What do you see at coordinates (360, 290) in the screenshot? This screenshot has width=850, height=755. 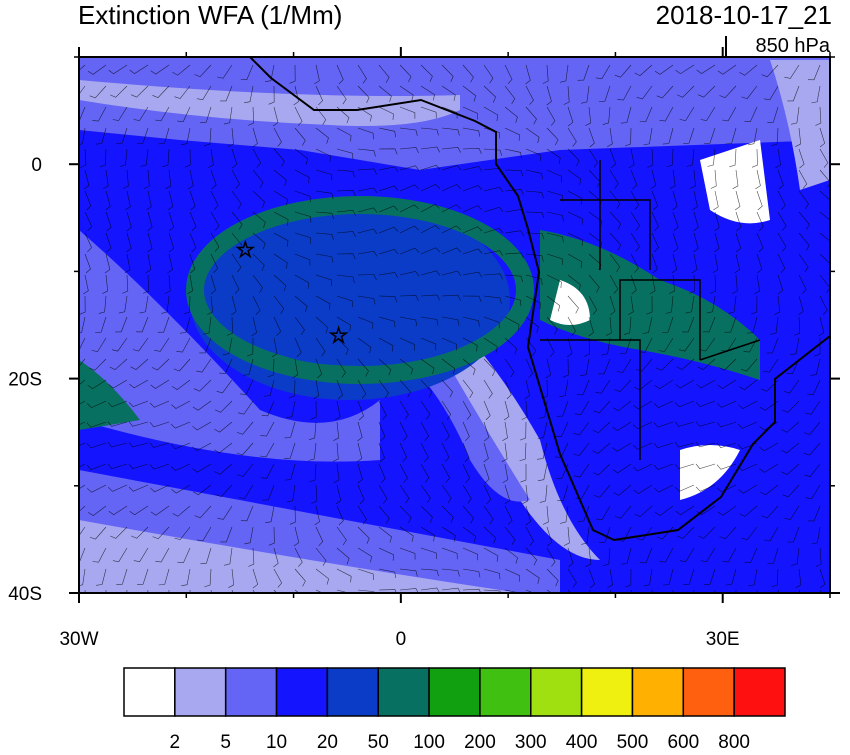 I see `field-band` at bounding box center [360, 290].